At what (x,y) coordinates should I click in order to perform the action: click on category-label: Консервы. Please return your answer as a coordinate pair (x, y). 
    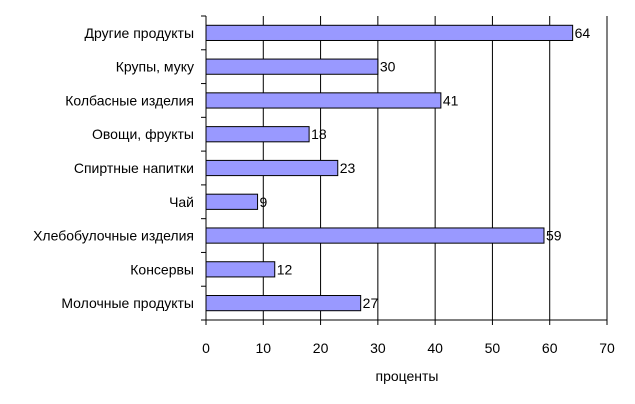
    Looking at the image, I should click on (162, 269).